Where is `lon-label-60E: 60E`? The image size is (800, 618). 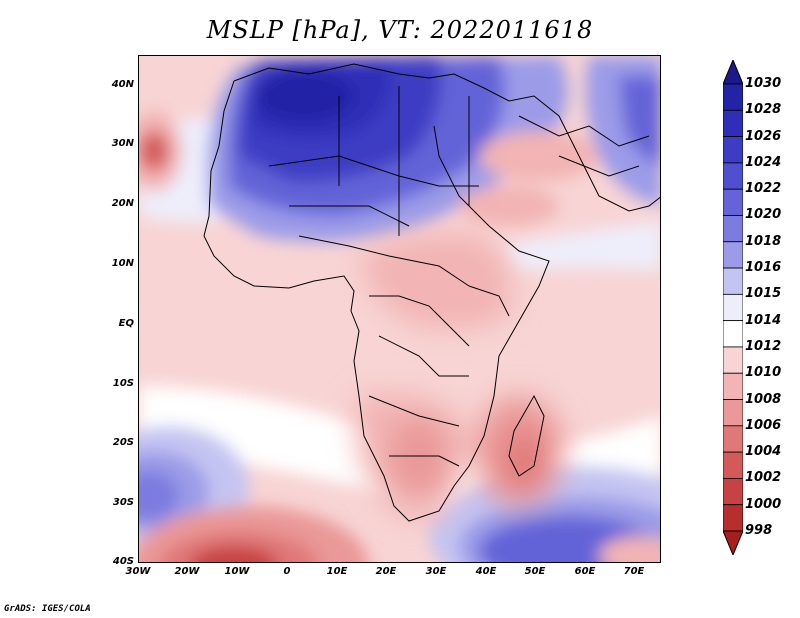
lon-label-60E: 60E is located at coordinates (585, 571).